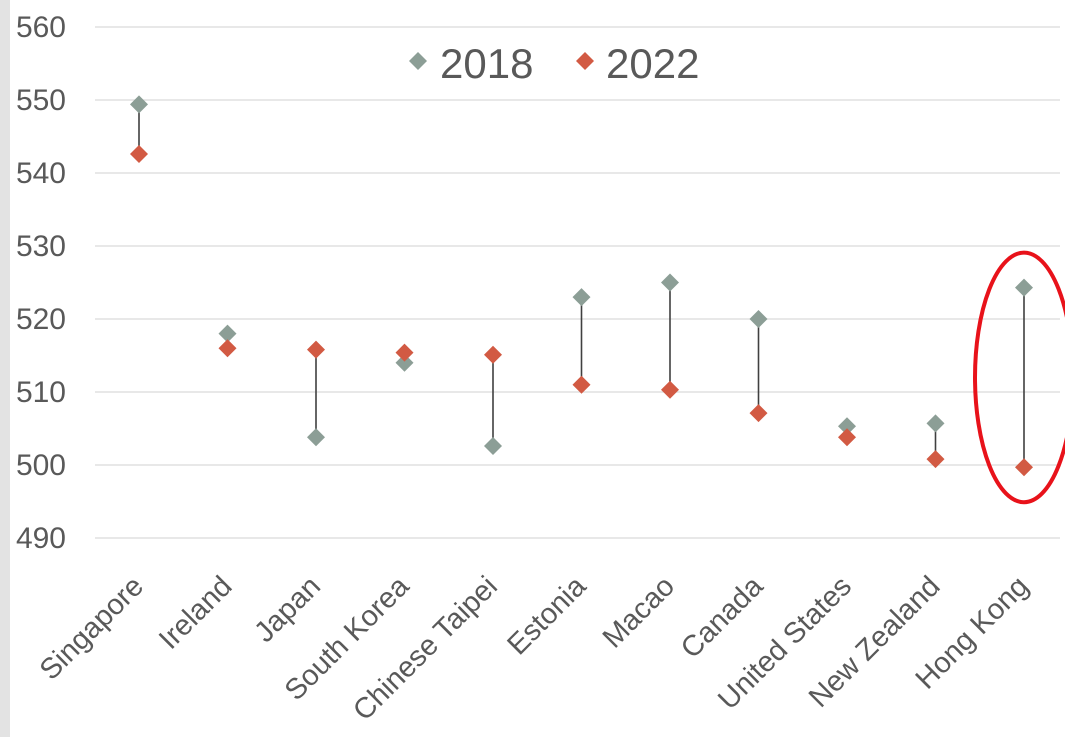  I want to click on legend: 2018 2022, so click(554, 63).